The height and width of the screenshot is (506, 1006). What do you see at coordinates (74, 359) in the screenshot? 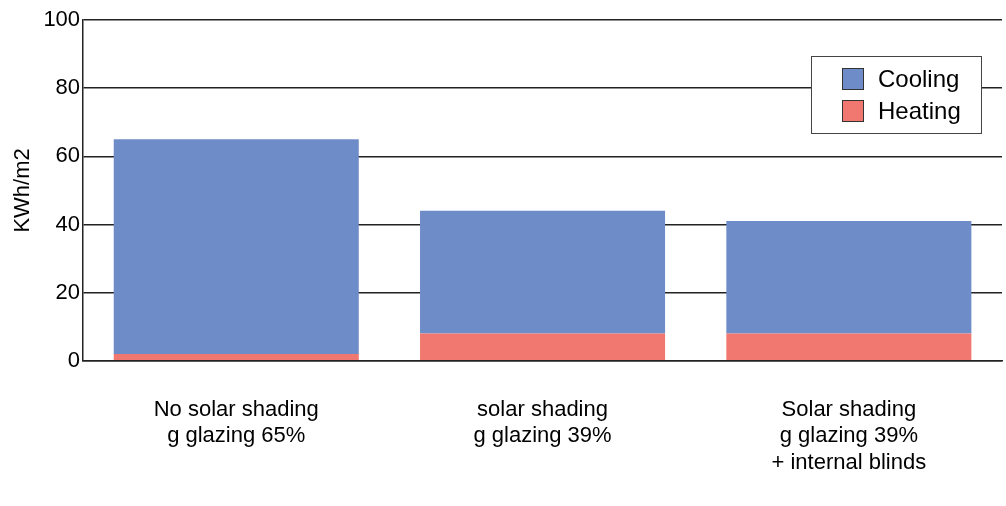
I see `y-tick-label: 0` at bounding box center [74, 359].